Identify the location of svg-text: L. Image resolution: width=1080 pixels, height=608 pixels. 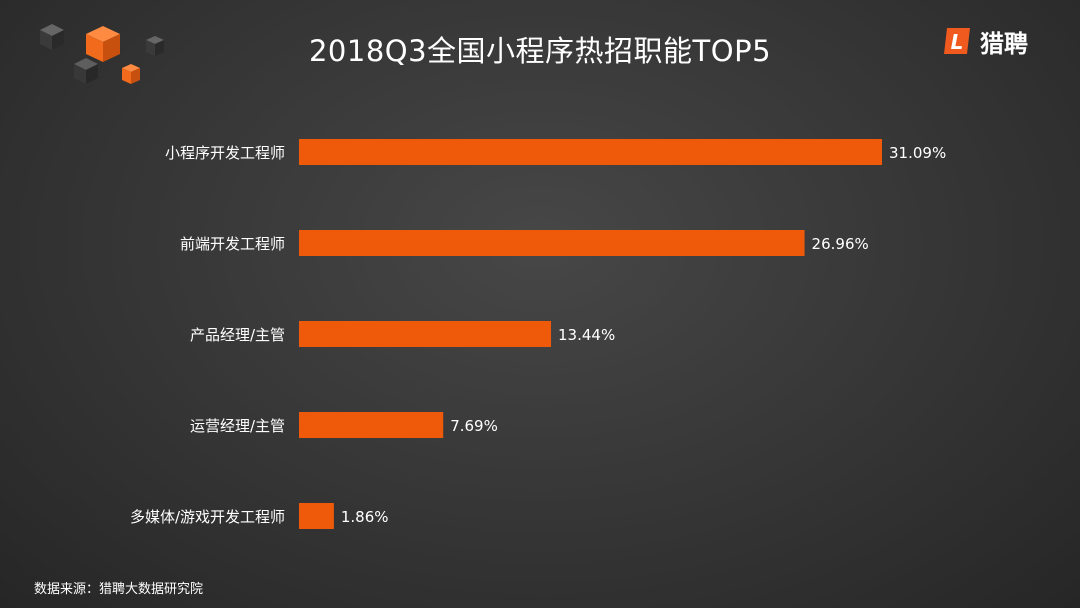
(957, 42).